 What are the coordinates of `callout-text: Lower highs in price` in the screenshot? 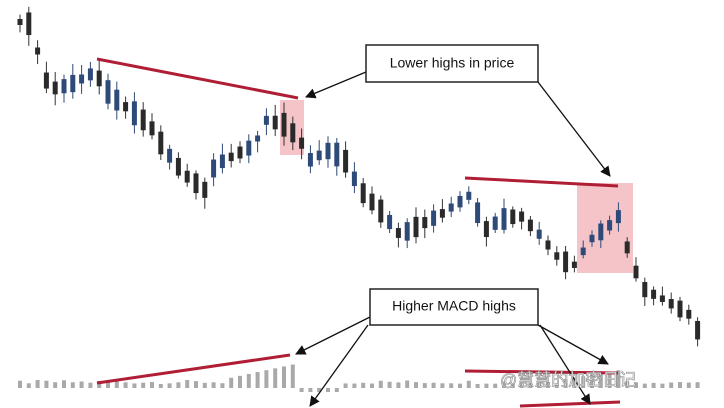 It's located at (452, 63).